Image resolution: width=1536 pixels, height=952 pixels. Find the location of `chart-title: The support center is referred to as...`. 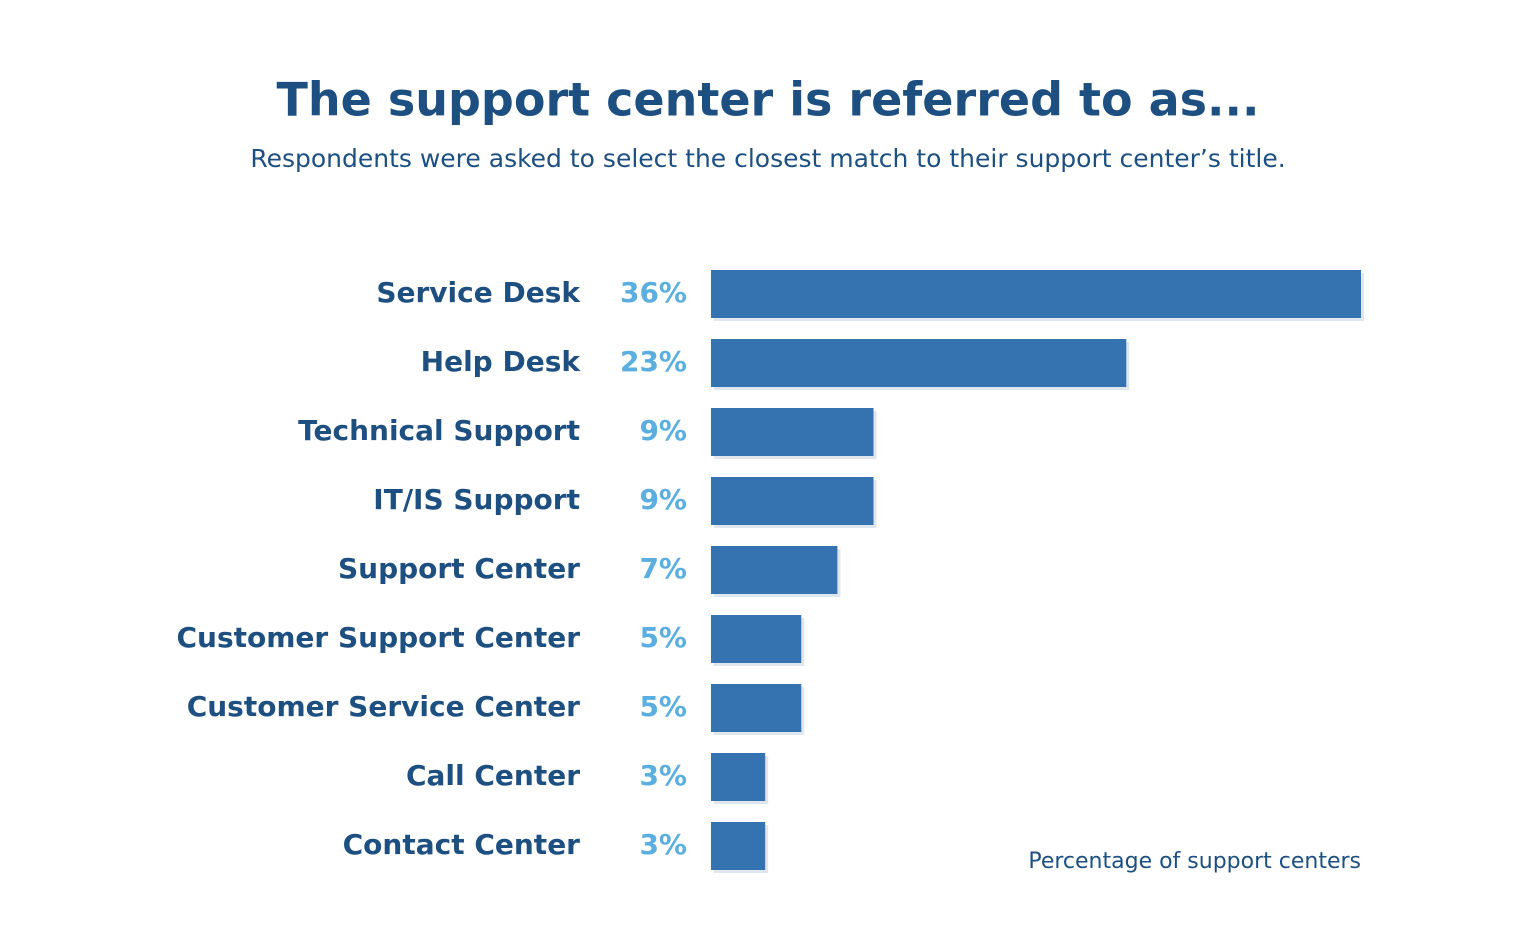

chart-title: The support center is referred to as... is located at coordinates (768, 100).